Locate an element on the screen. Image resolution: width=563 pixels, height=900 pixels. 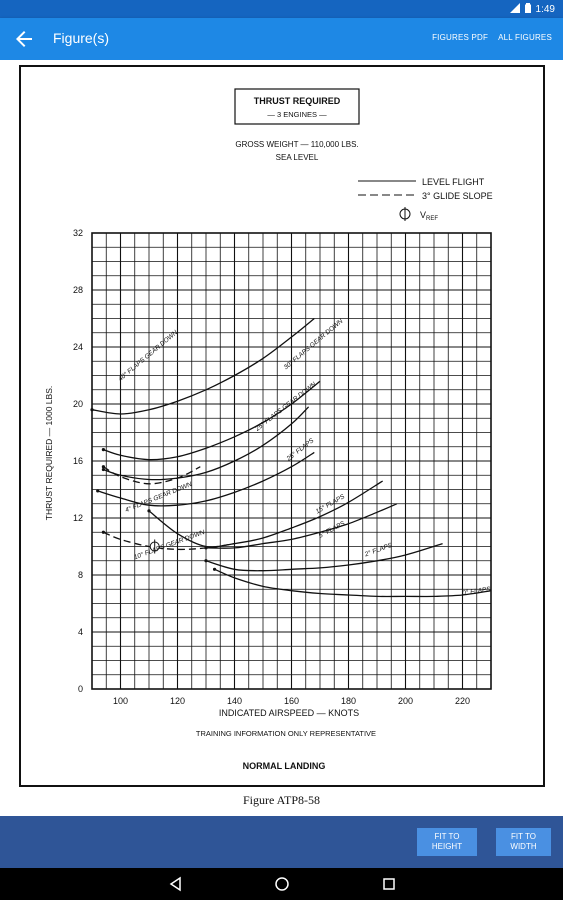
y-tick-label: 20 is located at coordinates (78, 404).